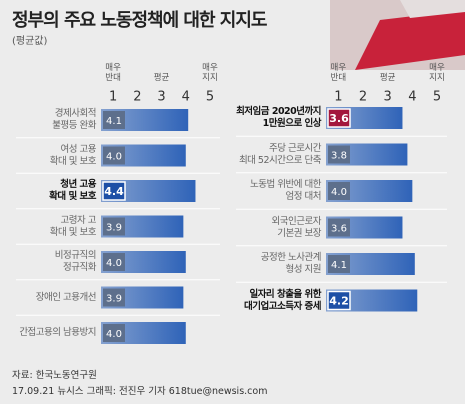 The height and width of the screenshot is (404, 465). What do you see at coordinates (278, 117) in the screenshot?
I see `category-label: 최저임금 2020년까지 1만원으로 인상` at bounding box center [278, 117].